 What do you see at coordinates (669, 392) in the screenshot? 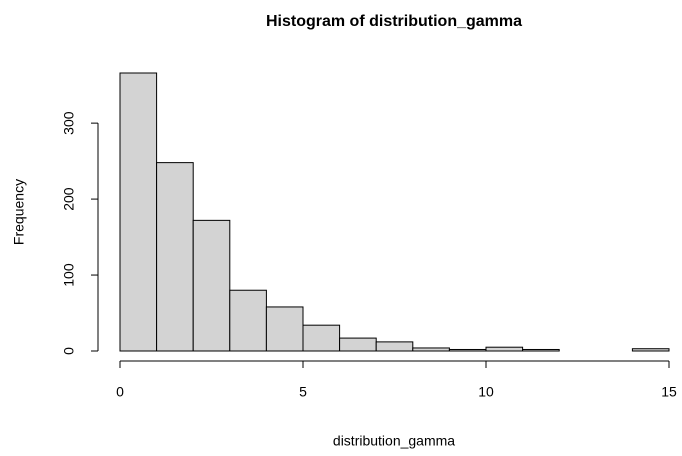
I see `x-tick-label: 15` at bounding box center [669, 392].